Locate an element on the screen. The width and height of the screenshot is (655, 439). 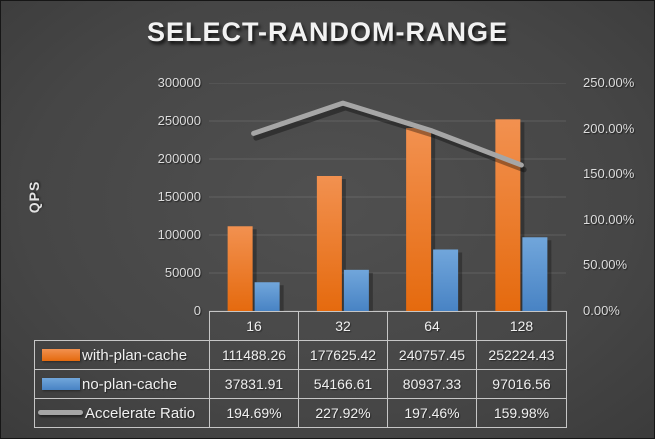
category-header: 128 is located at coordinates (521, 326).